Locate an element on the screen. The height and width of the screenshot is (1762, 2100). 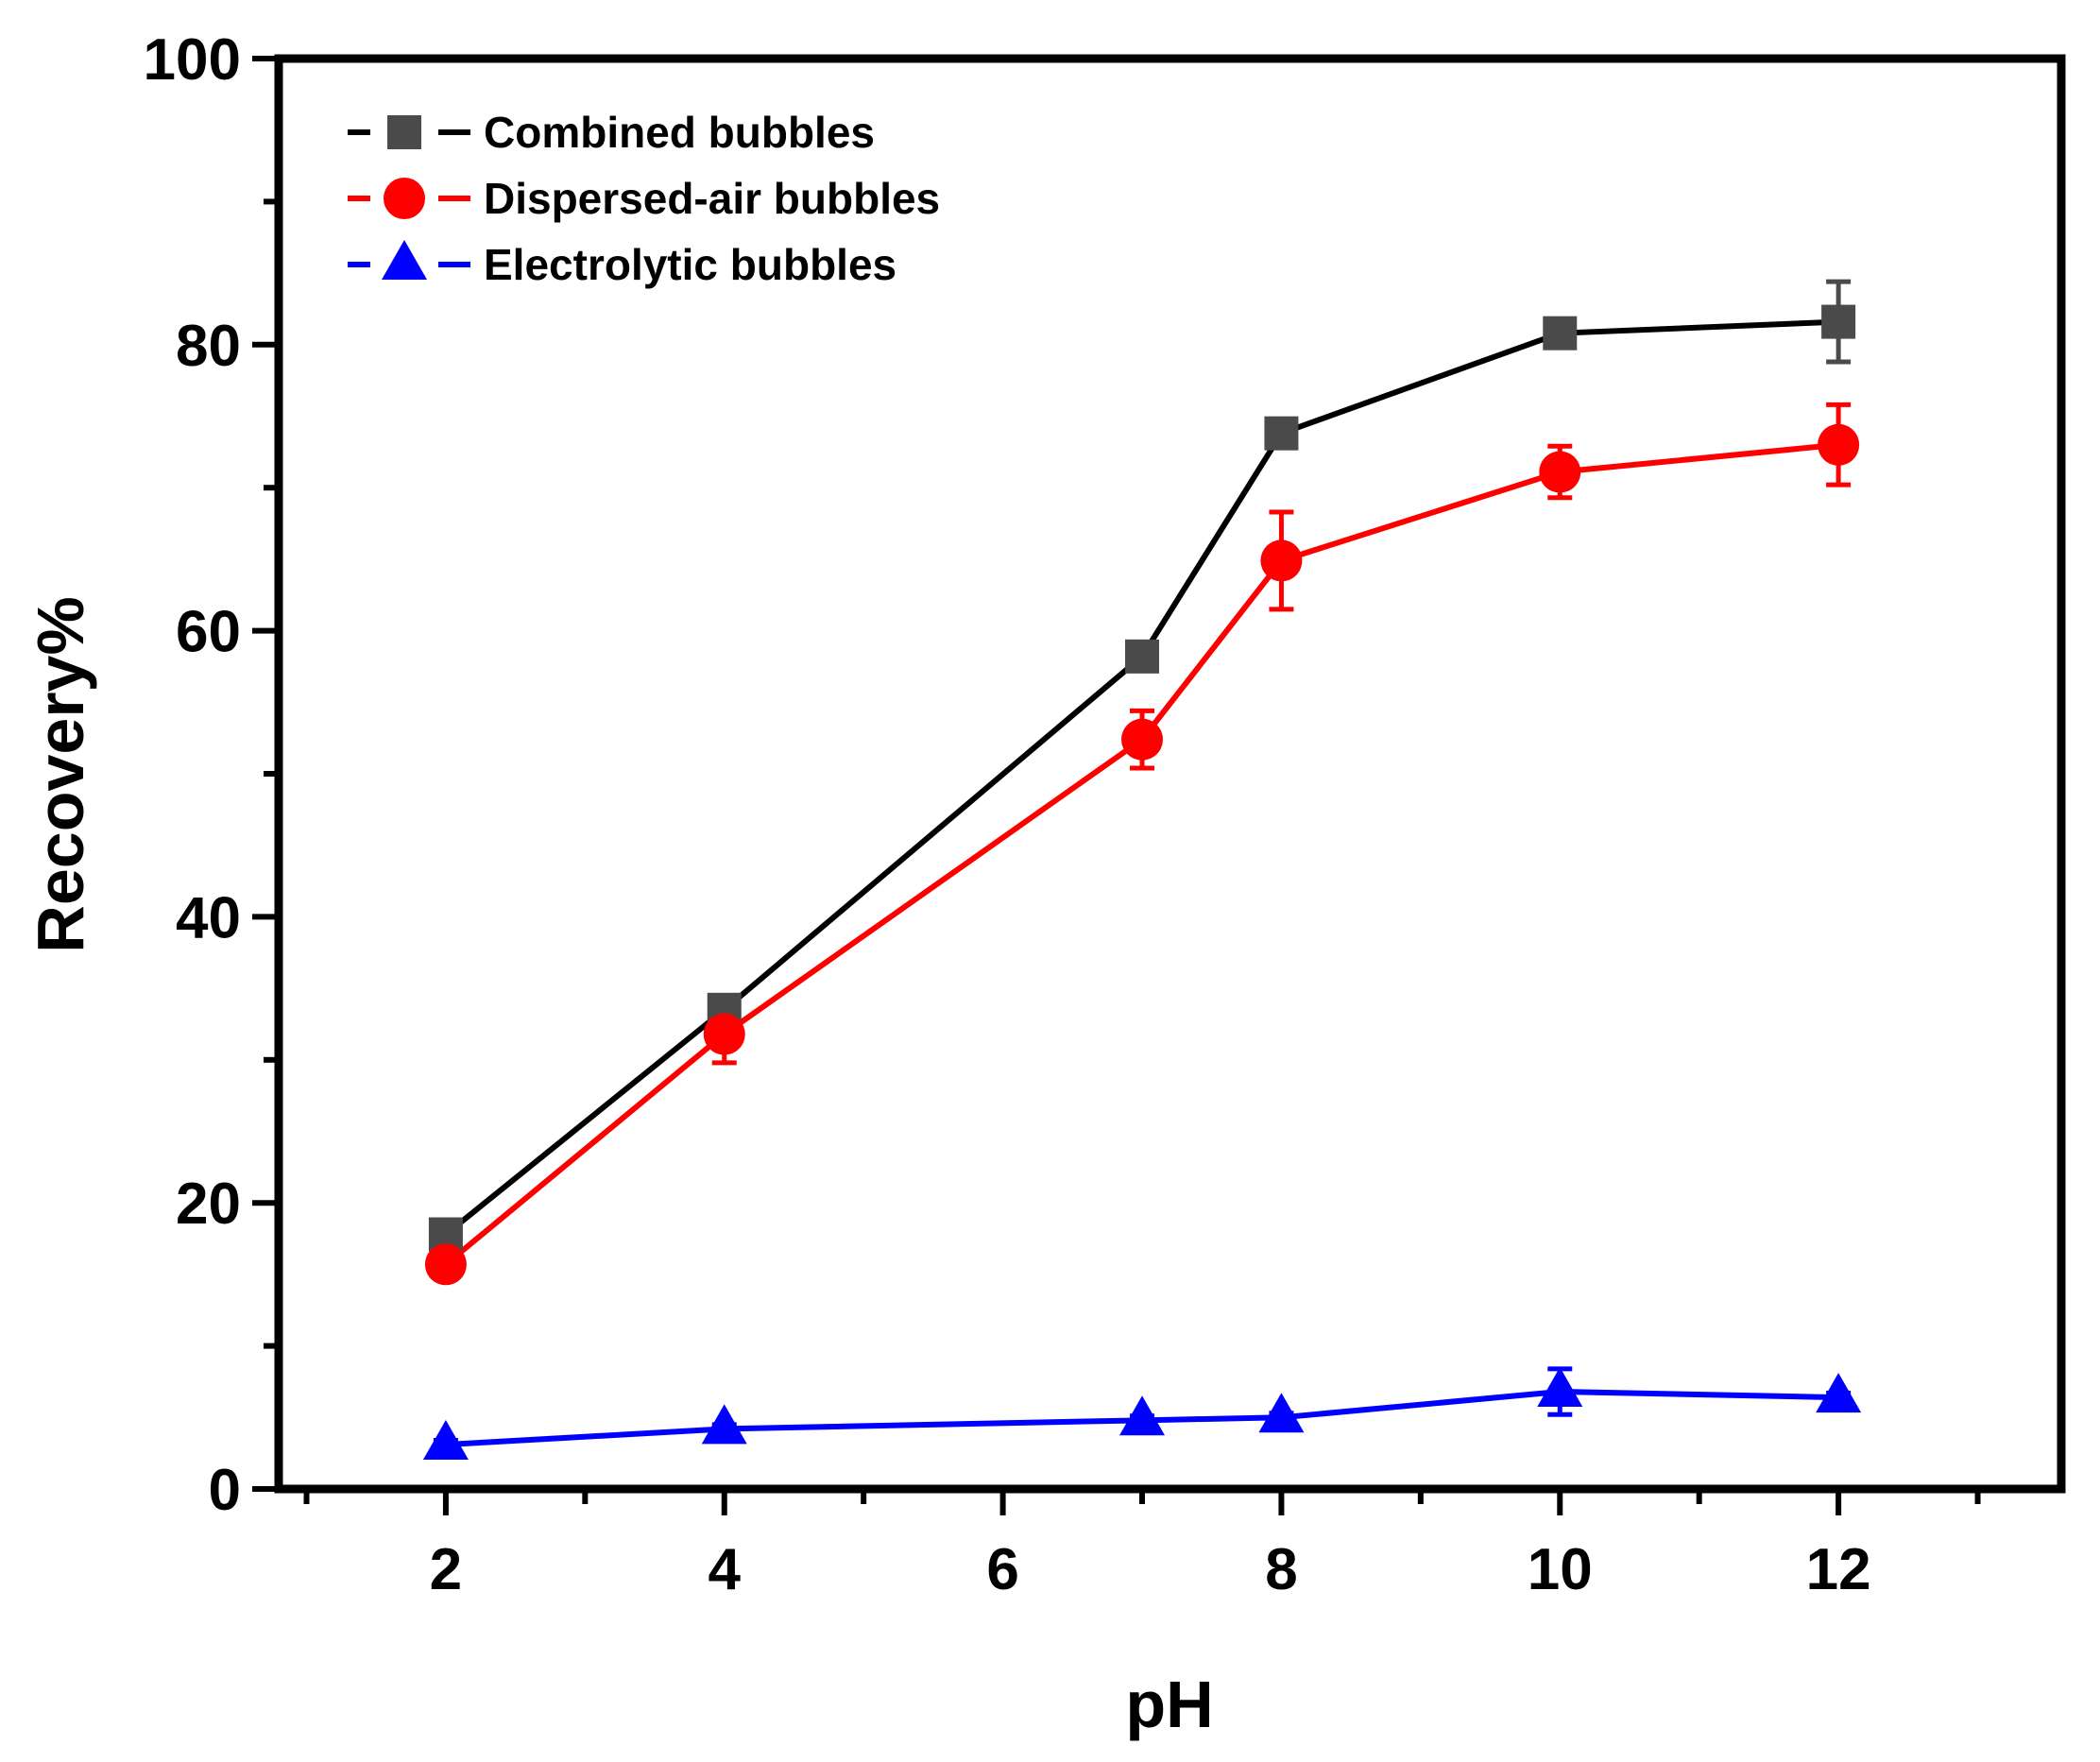
series-line-electrolytic-bubbles is located at coordinates (1142, 1419).